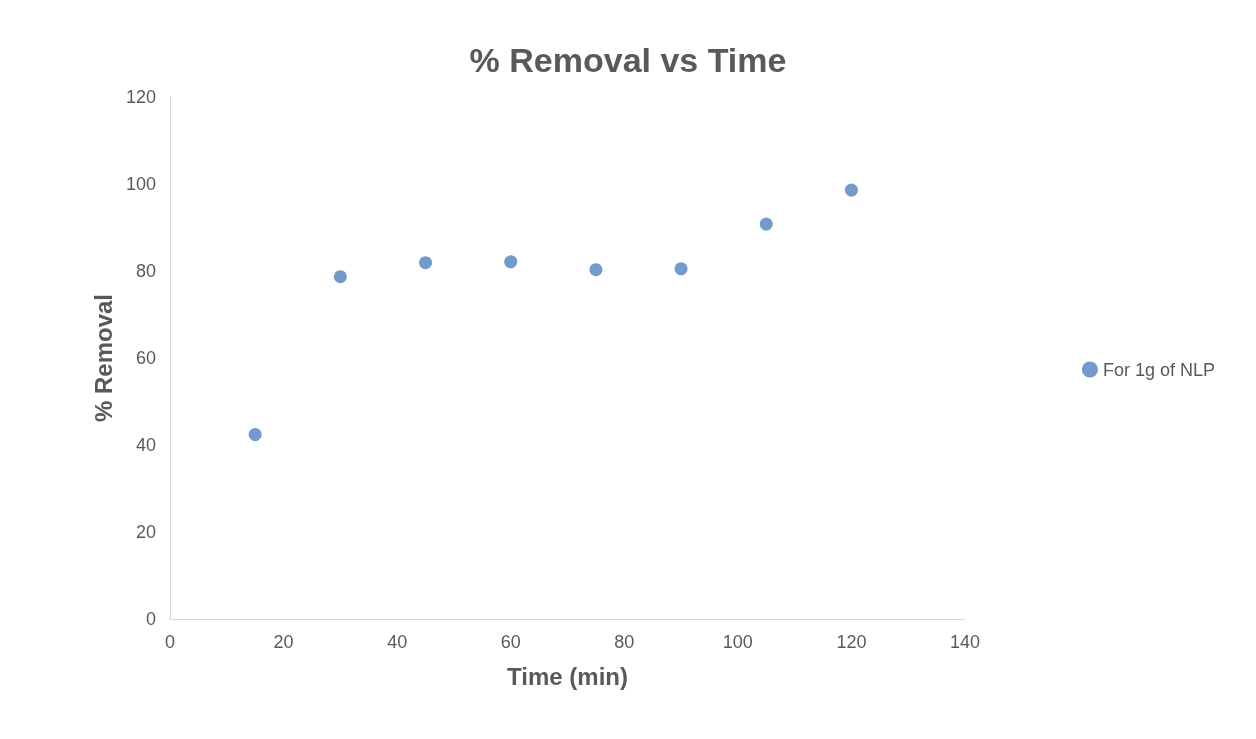 This screenshot has height=739, width=1256. What do you see at coordinates (145, 358) in the screenshot?
I see `y-tick-label: 60` at bounding box center [145, 358].